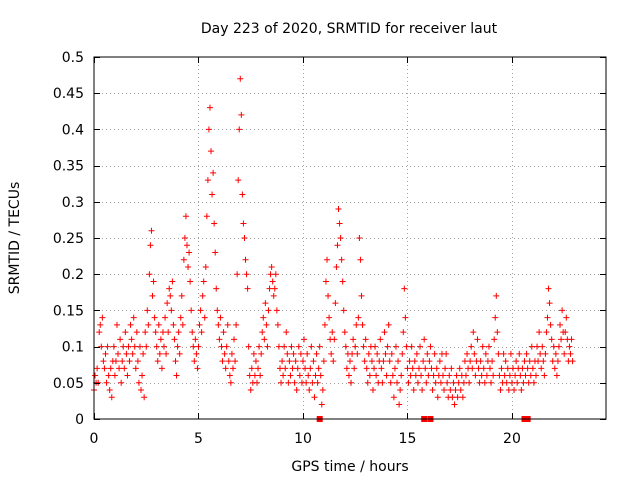 This screenshot has width=640, height=480. Describe the element at coordinates (349, 467) in the screenshot. I see `x-axis-label: GPS time / hours` at that location.